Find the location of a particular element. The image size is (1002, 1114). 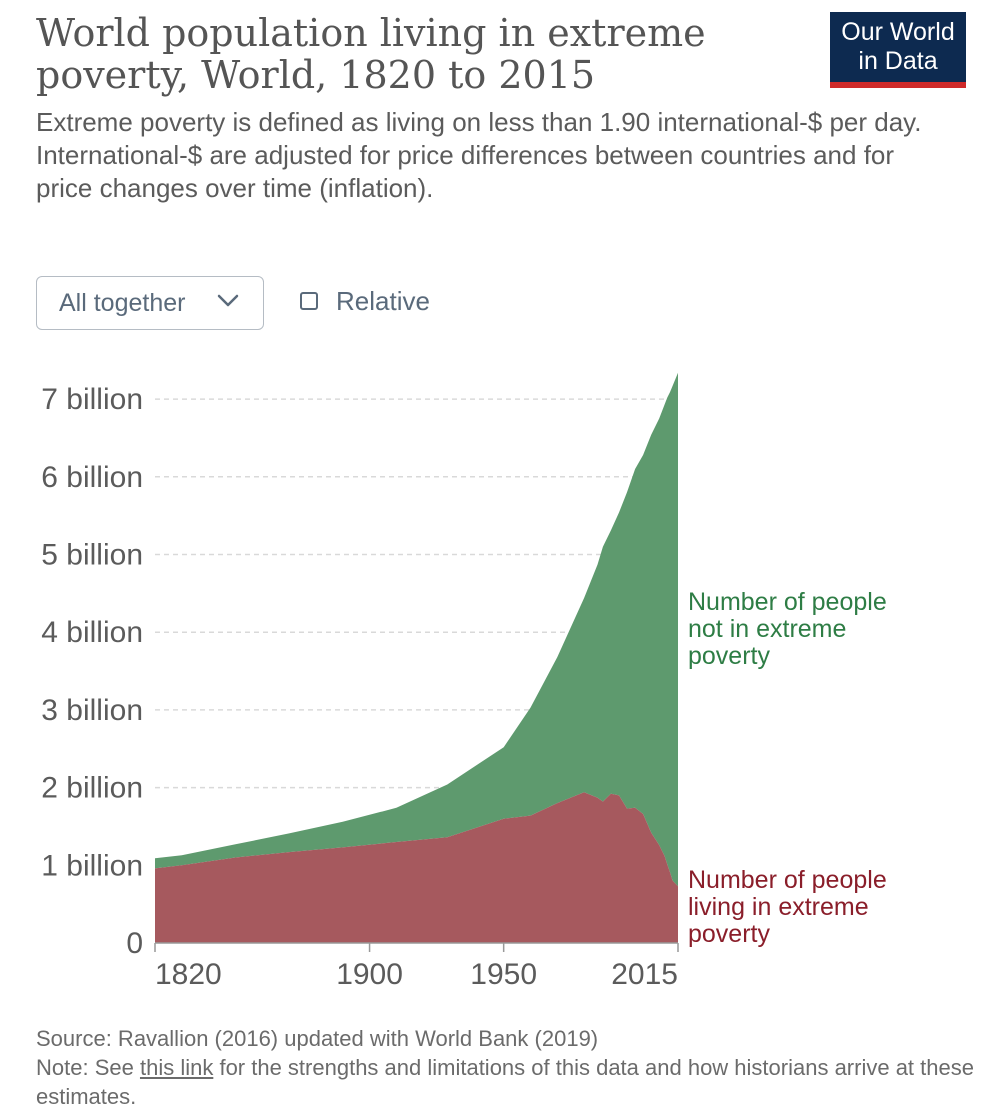

series-label-living-in-extreme-poverty: Number of people is located at coordinates (787, 880).